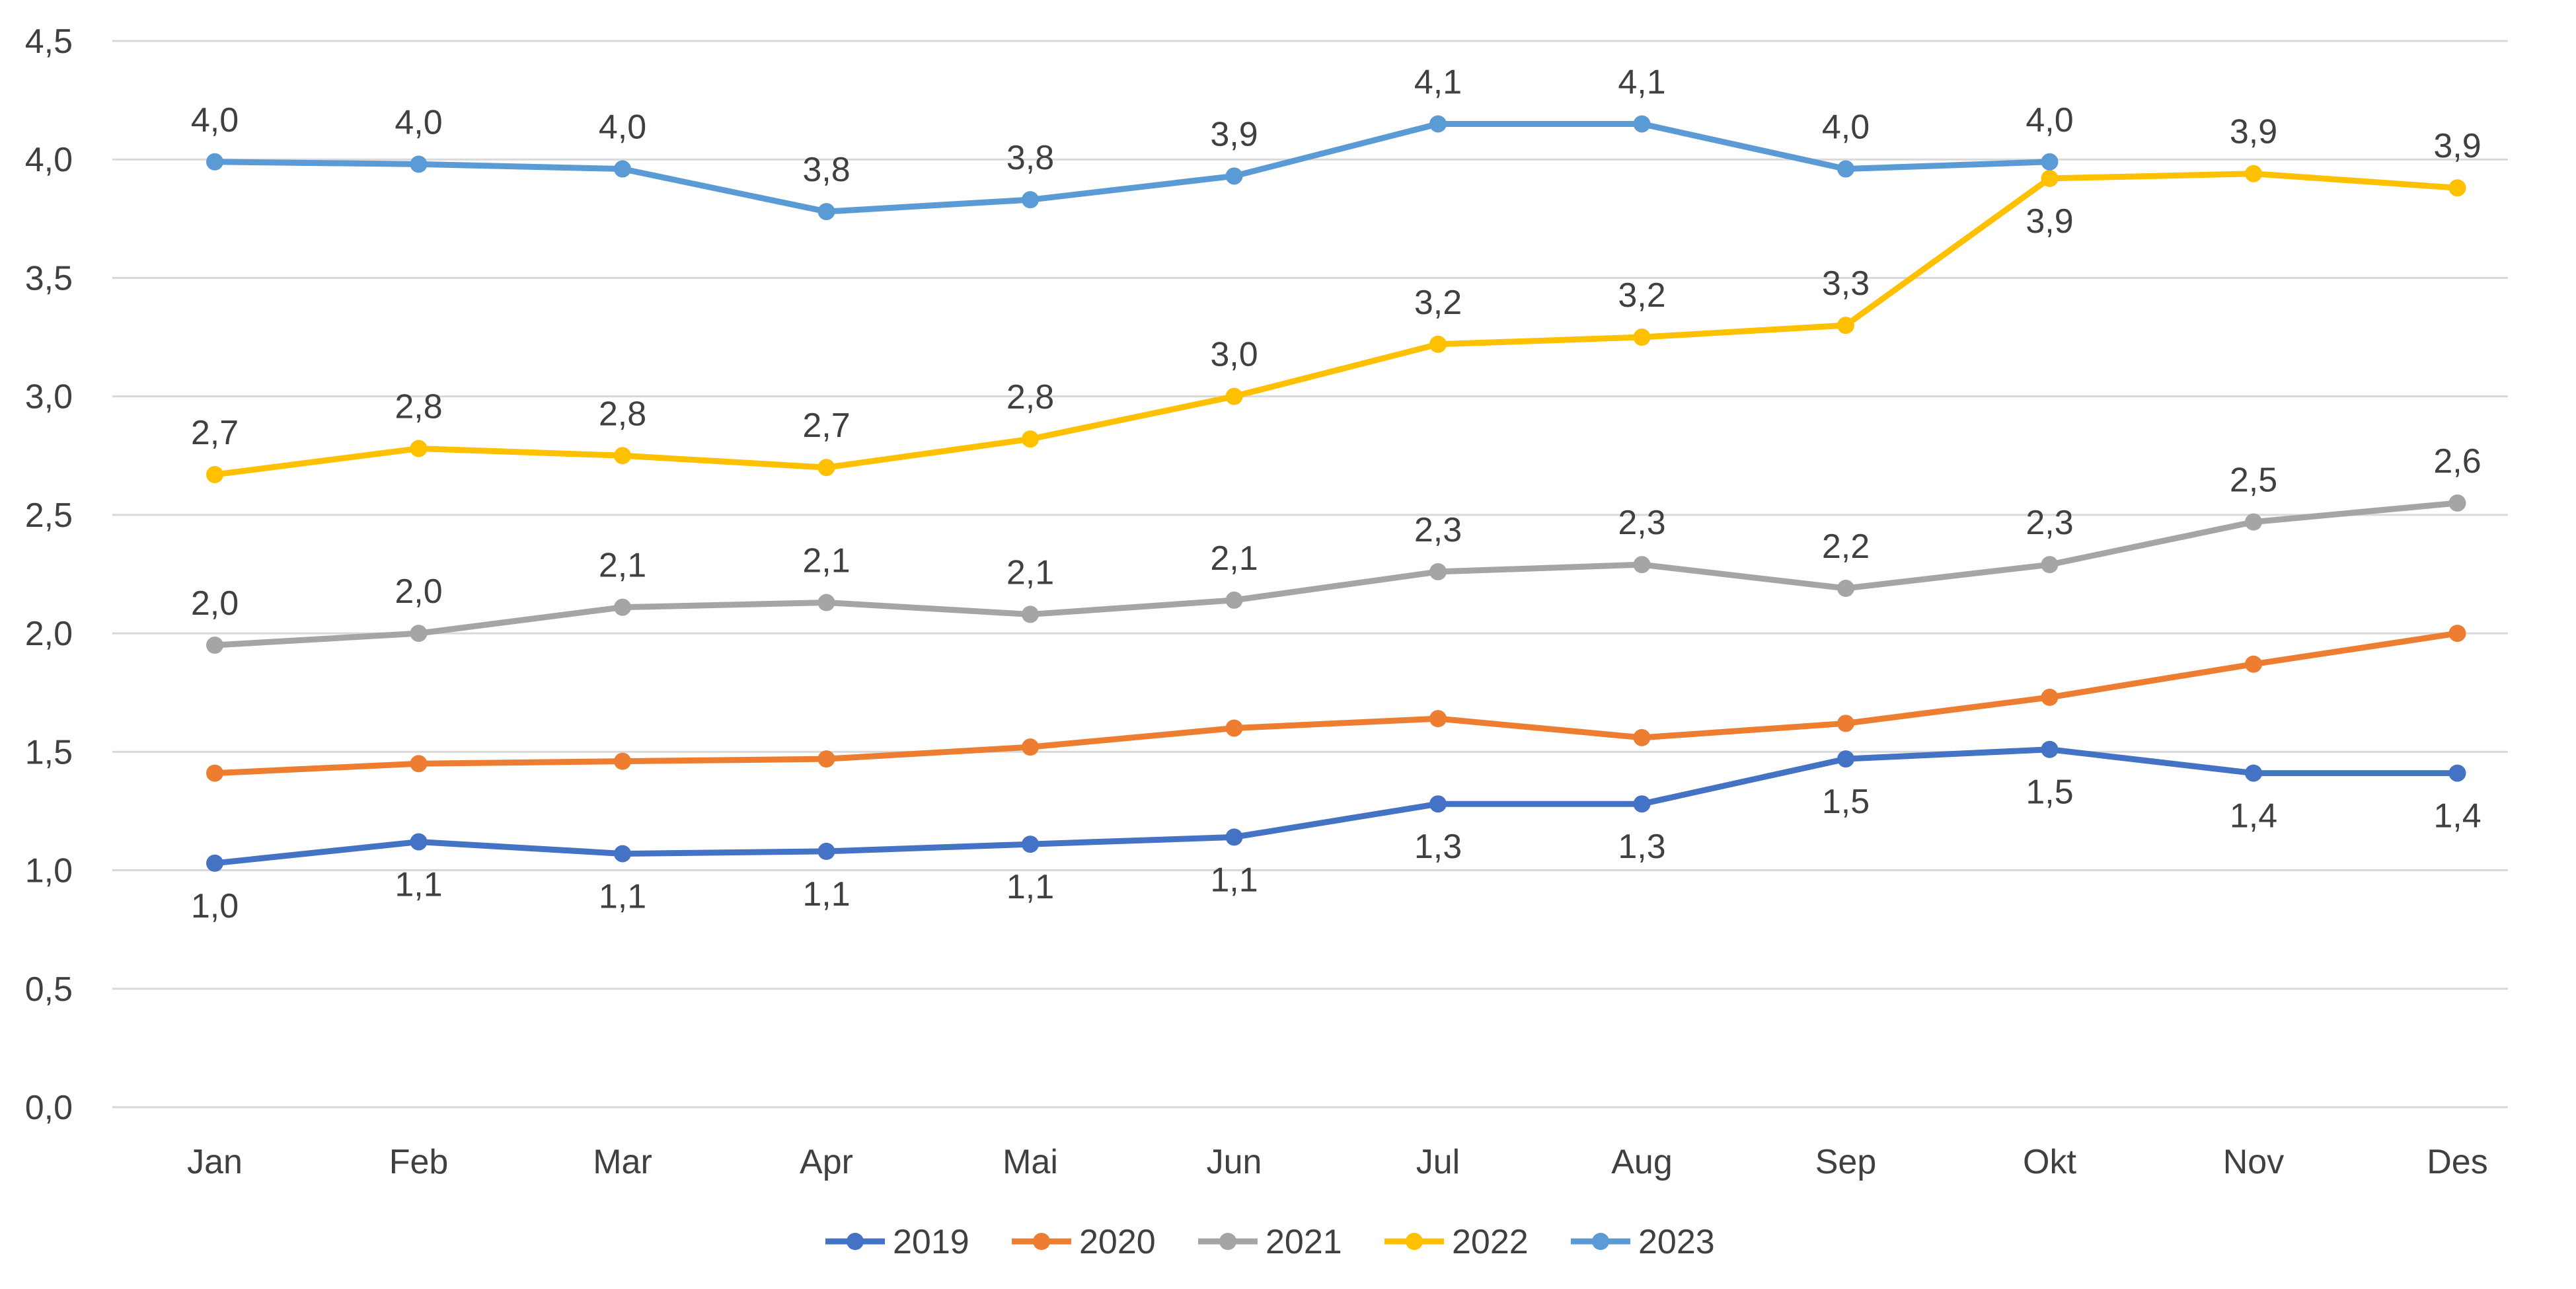 This screenshot has height=1289, width=2576. What do you see at coordinates (1846, 1162) in the screenshot?
I see `x-tick-label: Sep` at bounding box center [1846, 1162].